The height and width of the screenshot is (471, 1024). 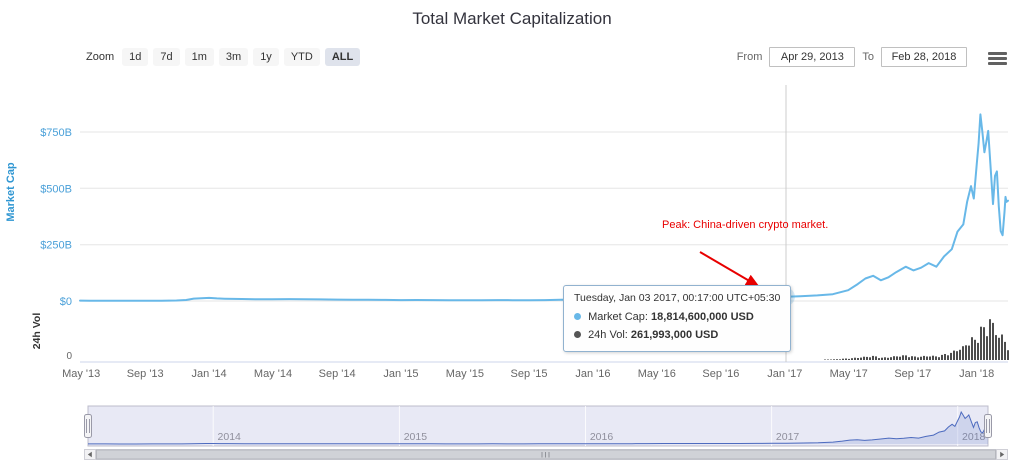 I want to click on navigator-year-label: 2016, so click(x=602, y=437).